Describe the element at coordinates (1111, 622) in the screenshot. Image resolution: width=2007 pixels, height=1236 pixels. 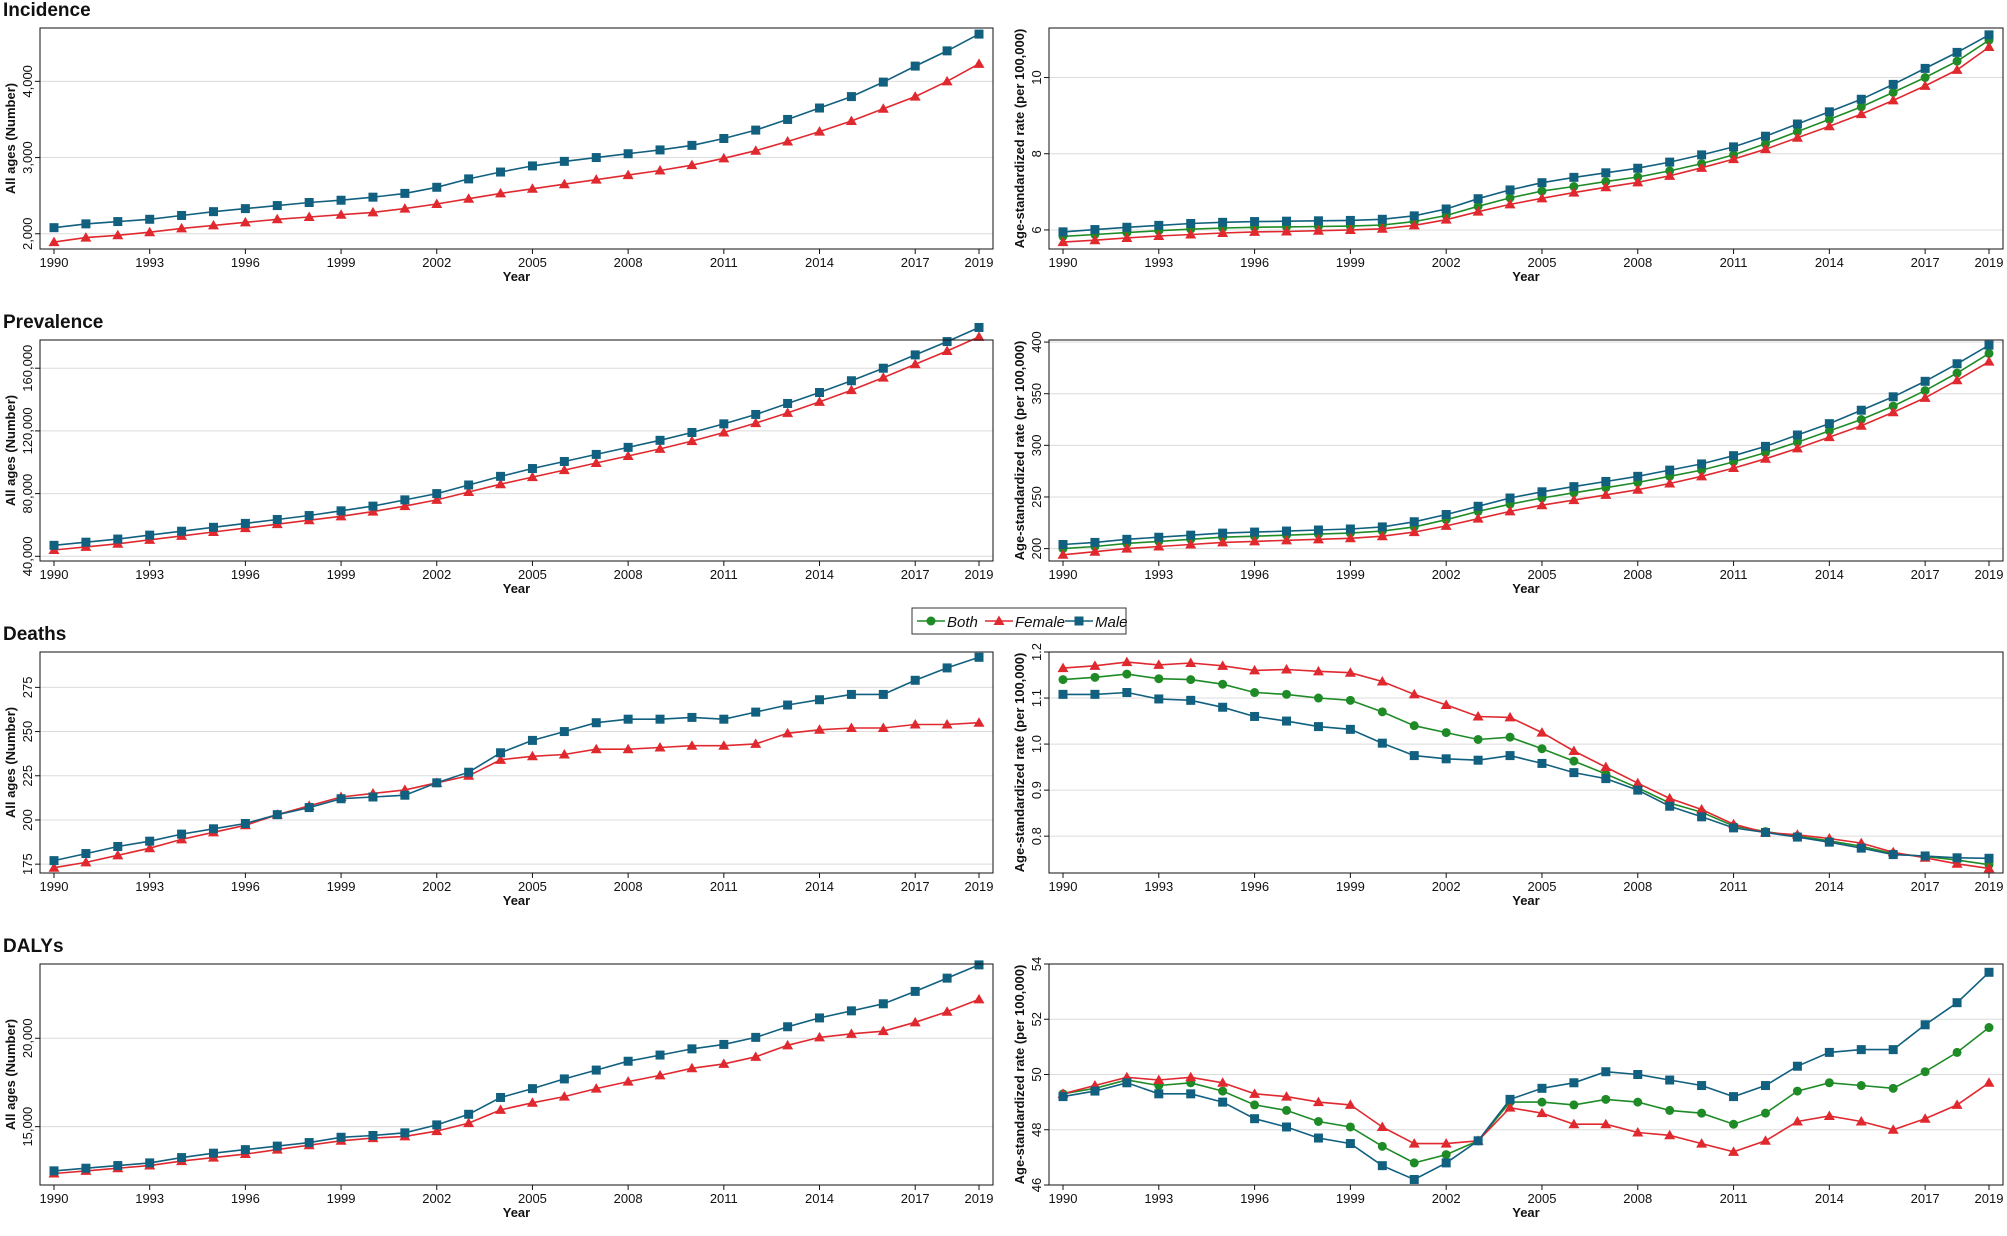
I see `legend-label-male: Male` at that location.